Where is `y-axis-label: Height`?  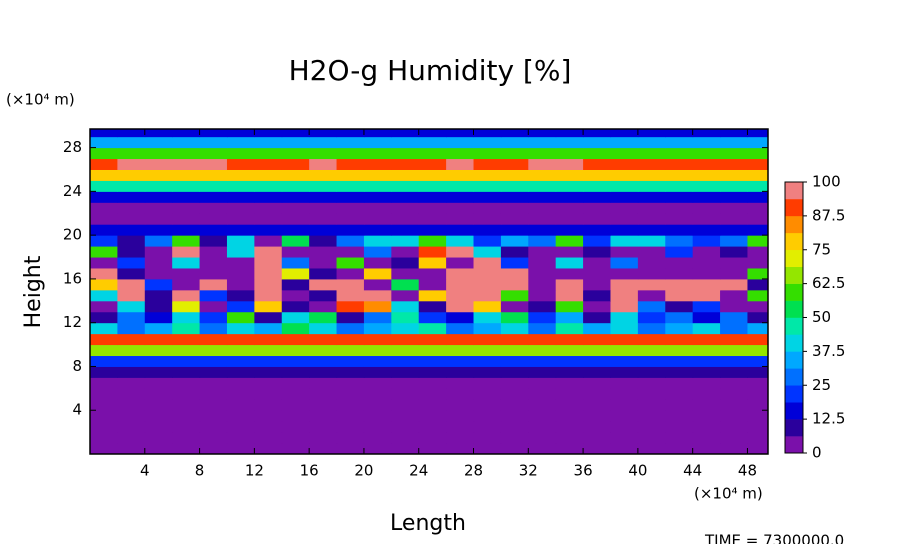 y-axis-label: Height is located at coordinates (33, 291).